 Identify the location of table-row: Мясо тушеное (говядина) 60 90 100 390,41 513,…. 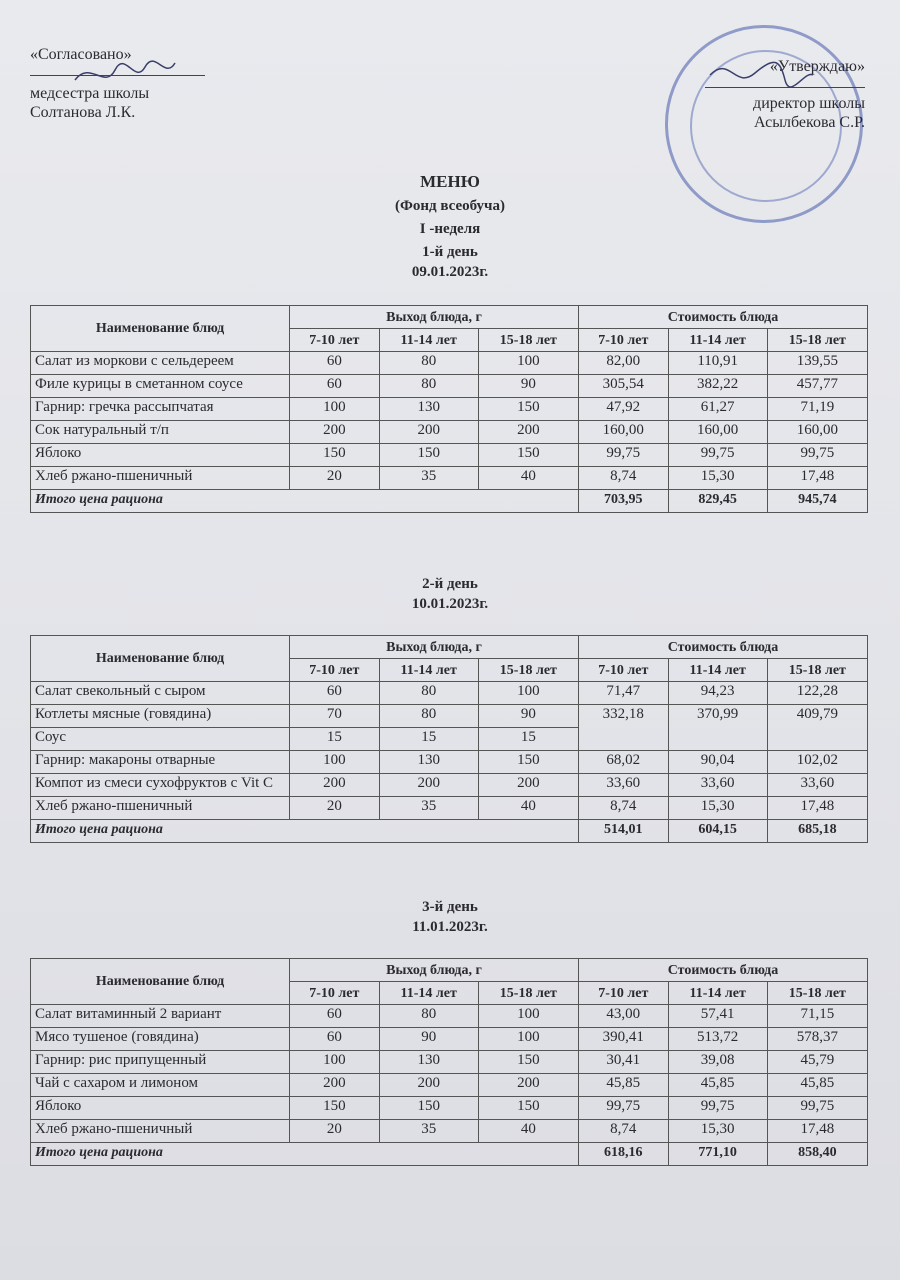
(449, 1039).